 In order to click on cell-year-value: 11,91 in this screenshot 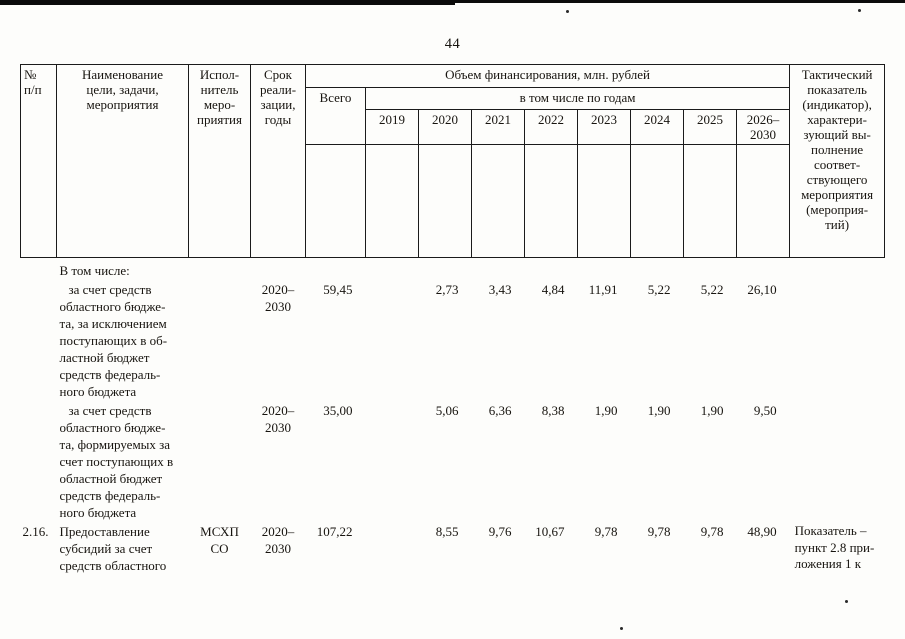, I will do `click(603, 289)`.